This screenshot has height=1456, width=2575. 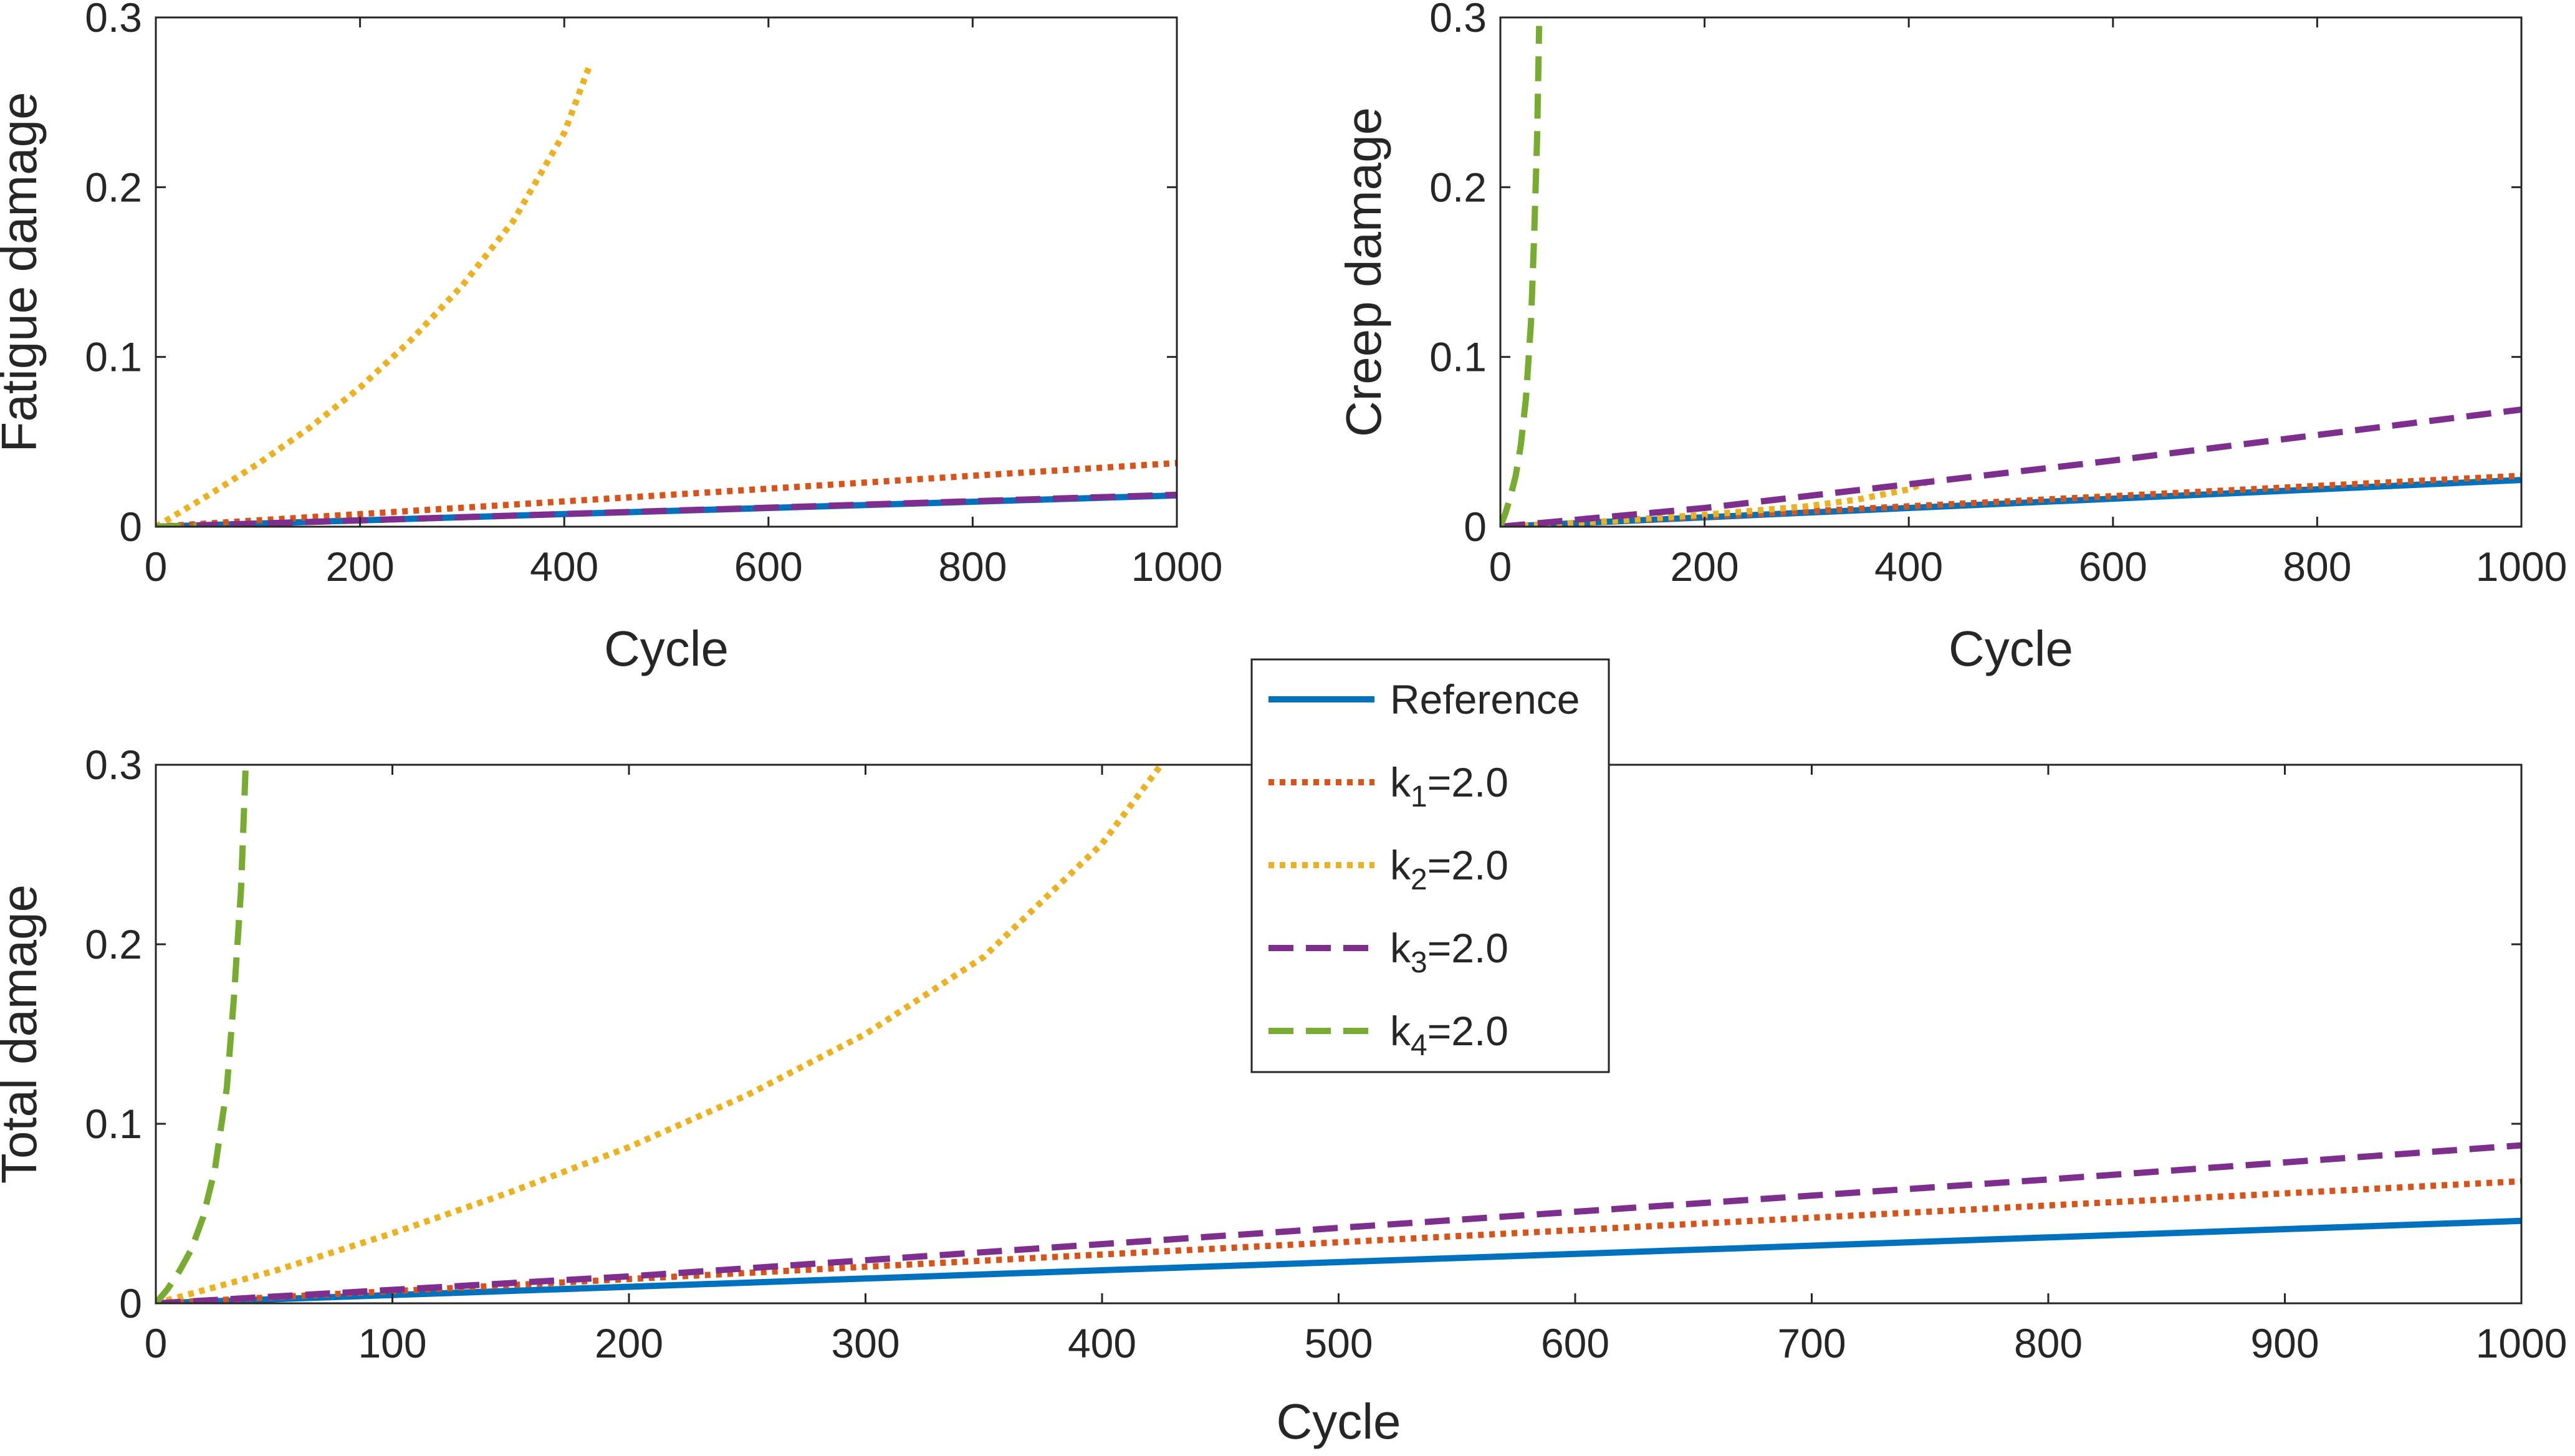 I want to click on total-line-ref, so click(x=1338, y=1260).